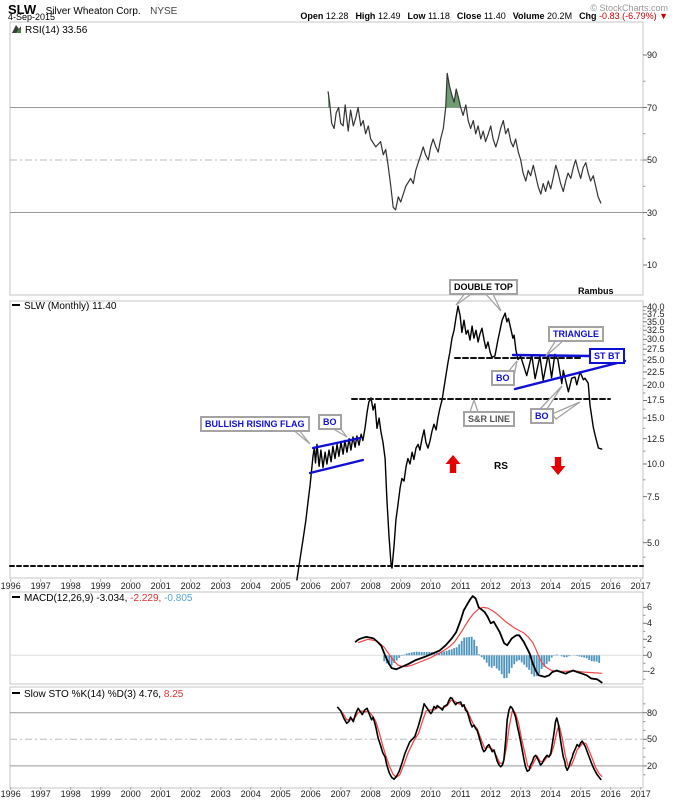  Describe the element at coordinates (652, 265) in the screenshot. I see `rsi-ytick-10: 10` at that location.